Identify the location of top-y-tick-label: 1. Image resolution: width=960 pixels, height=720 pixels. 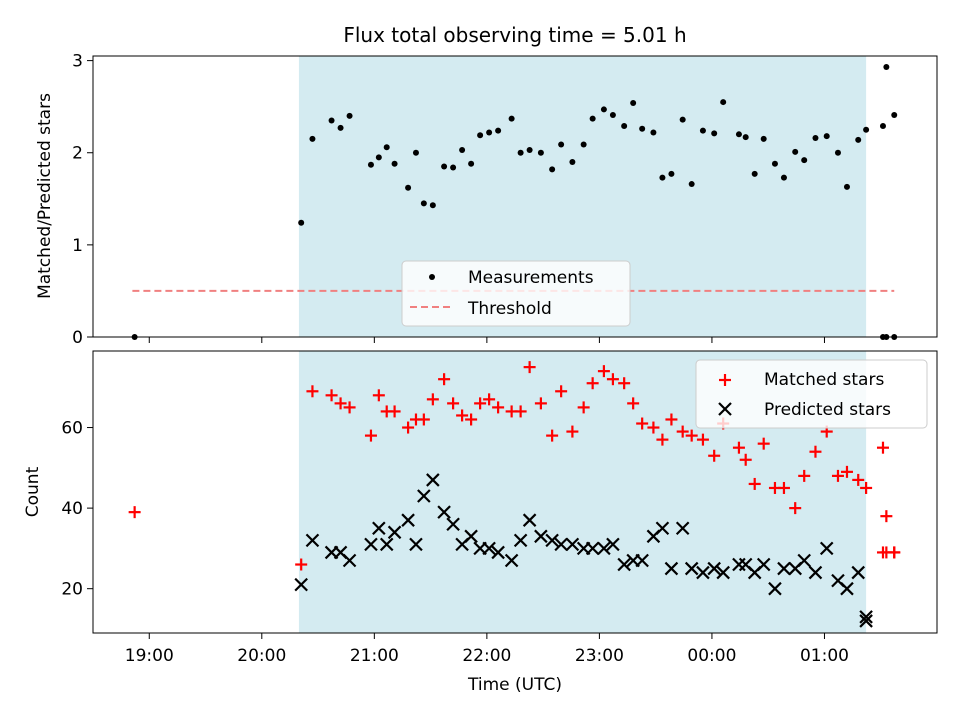
(77, 246).